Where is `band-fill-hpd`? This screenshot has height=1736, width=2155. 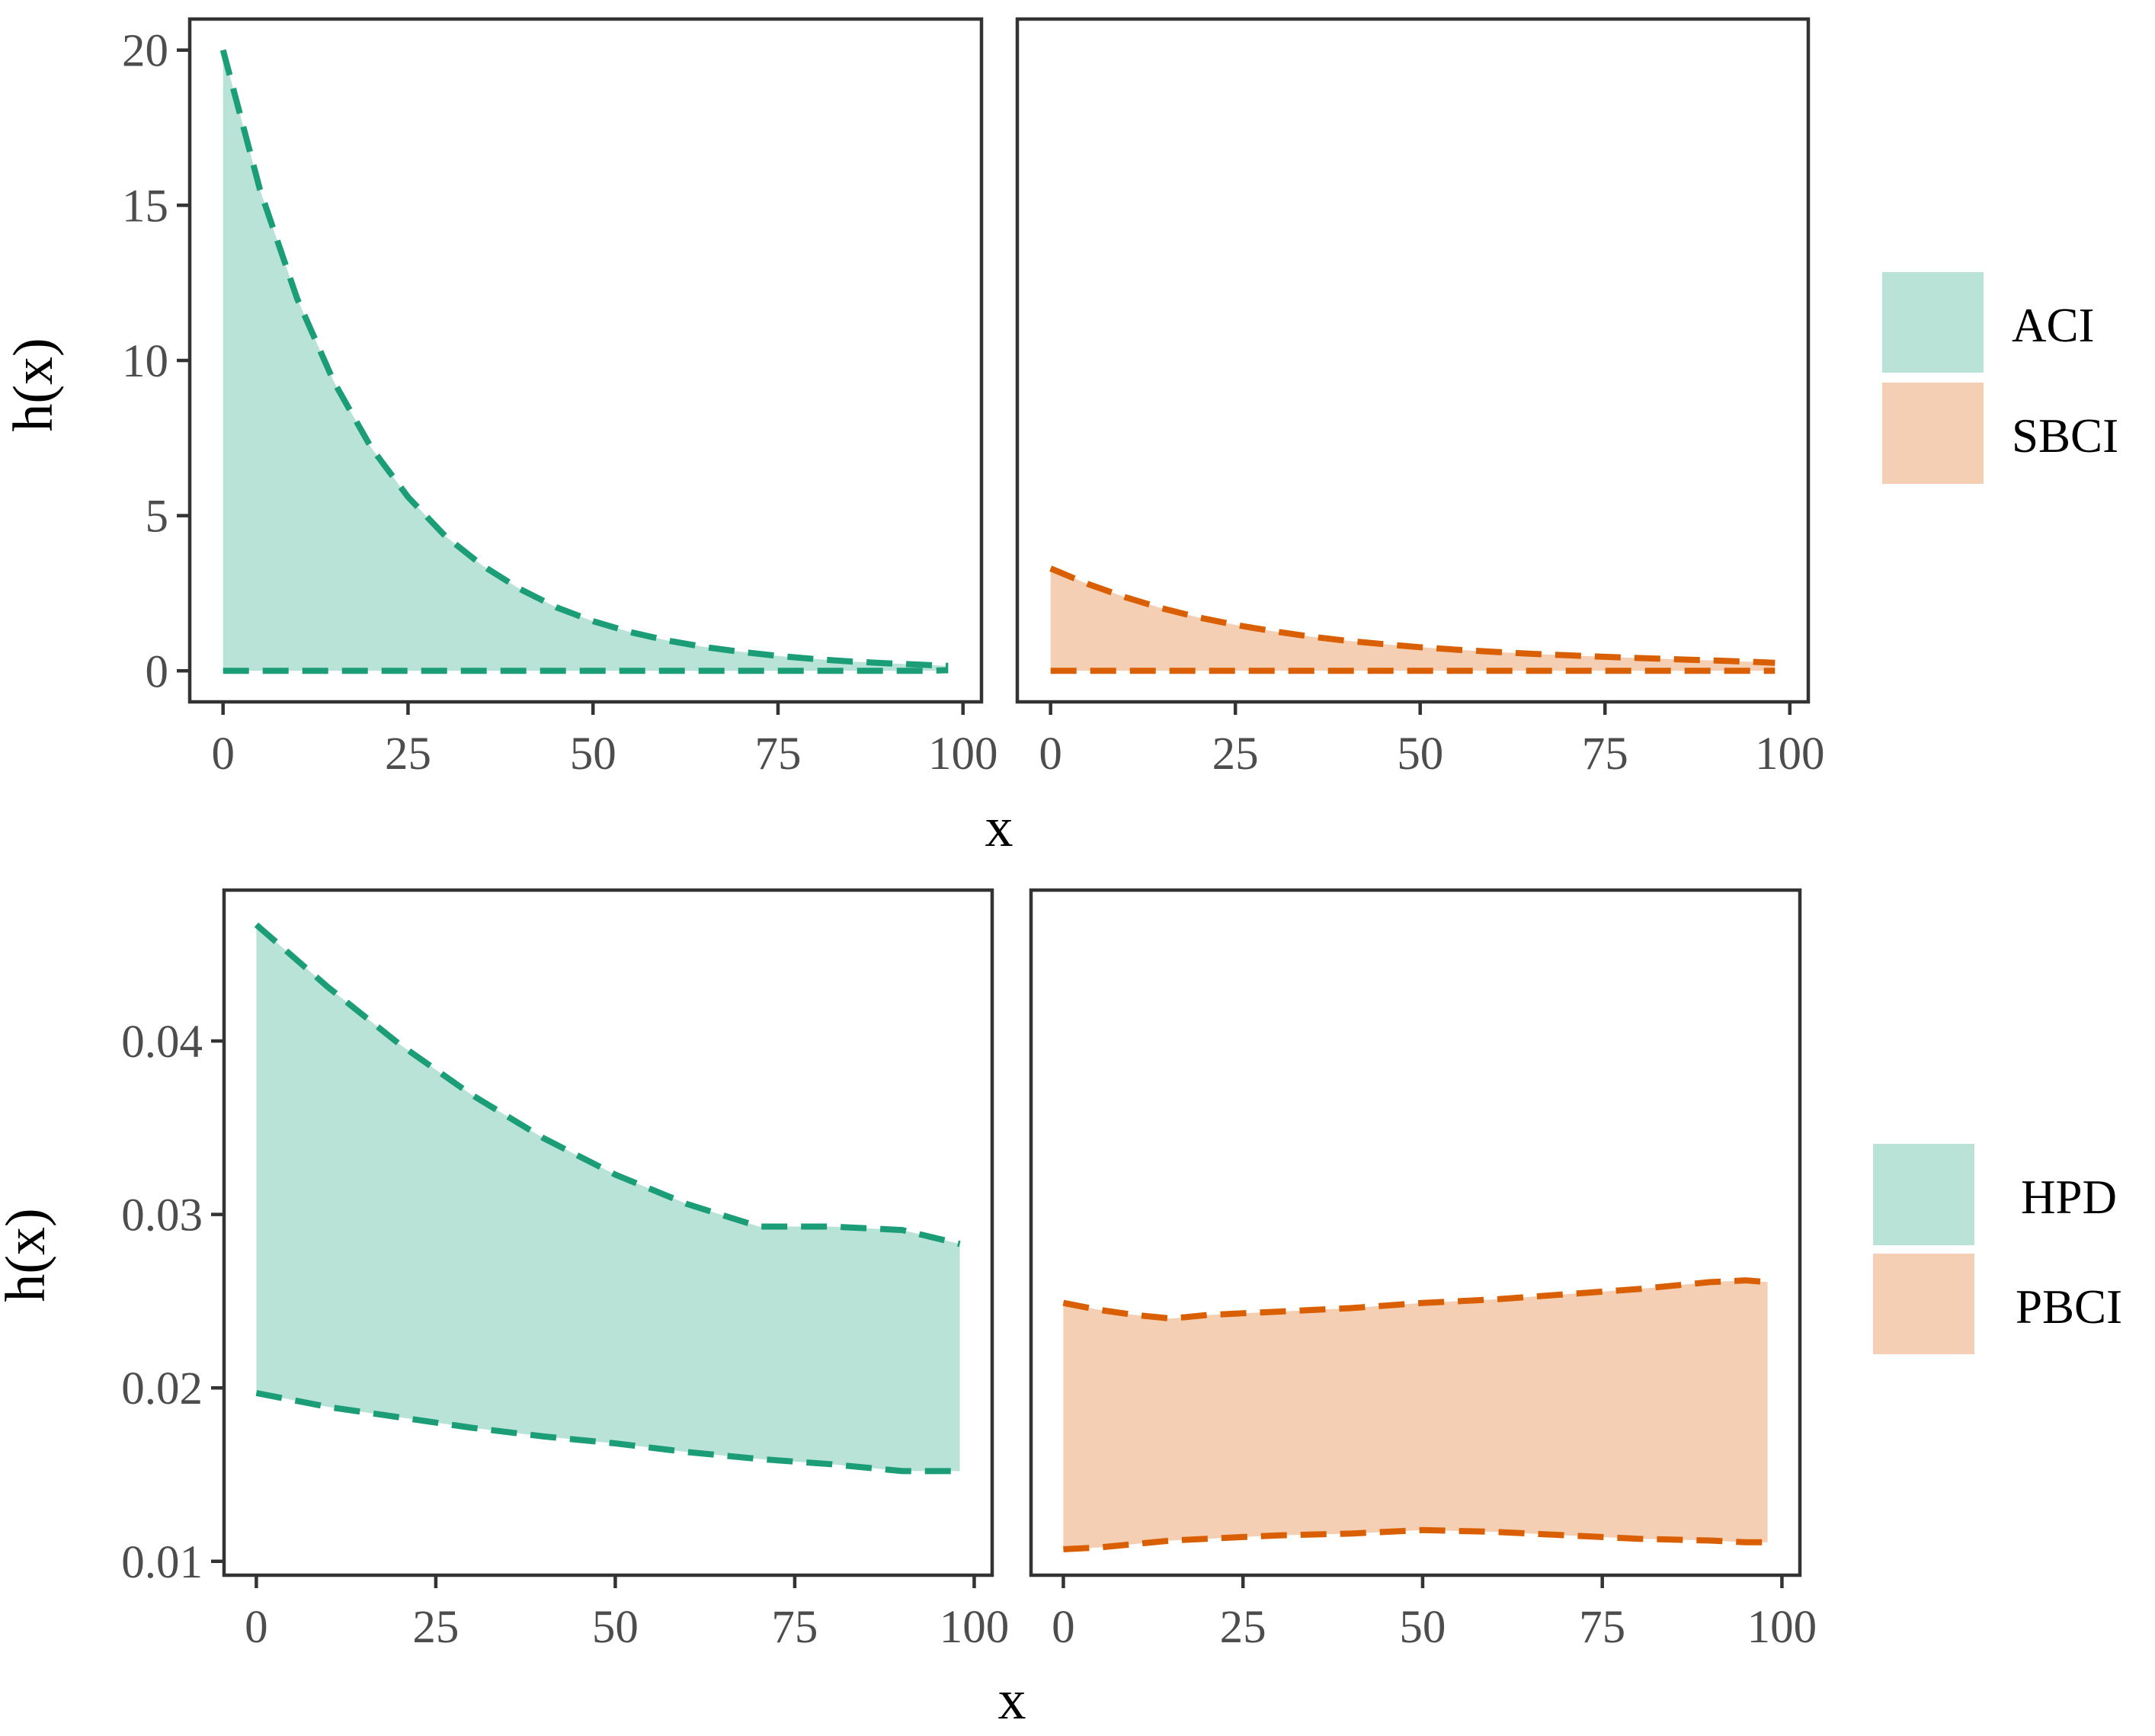
band-fill-hpd is located at coordinates (608, 1198).